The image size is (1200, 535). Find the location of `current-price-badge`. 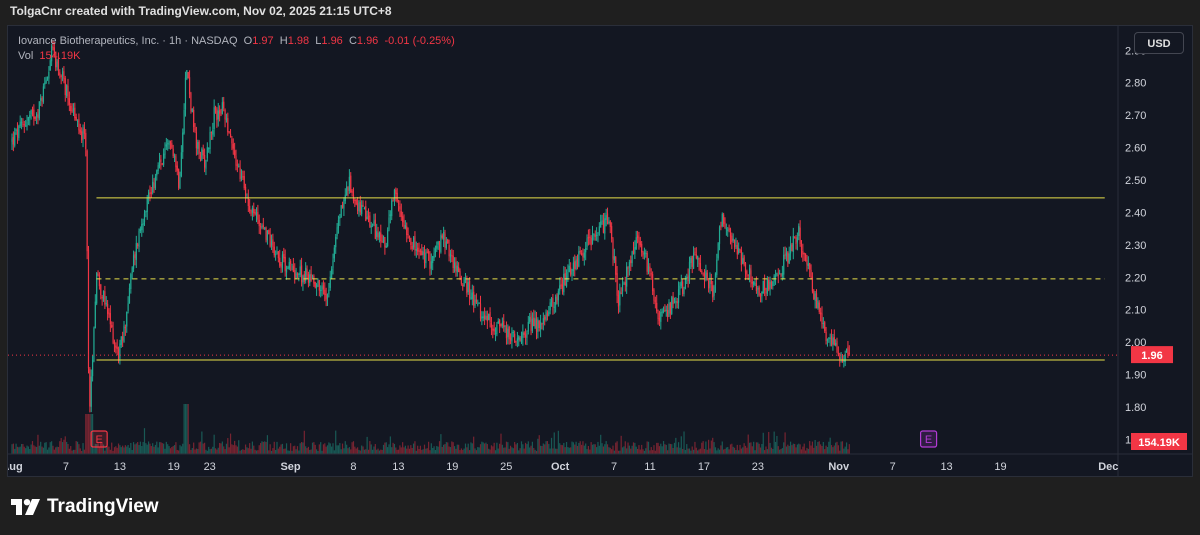

current-price-badge is located at coordinates (1152, 355).